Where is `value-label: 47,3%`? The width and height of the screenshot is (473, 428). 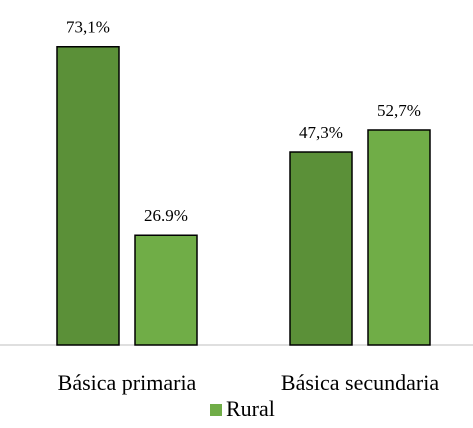 value-label: 47,3% is located at coordinates (321, 132).